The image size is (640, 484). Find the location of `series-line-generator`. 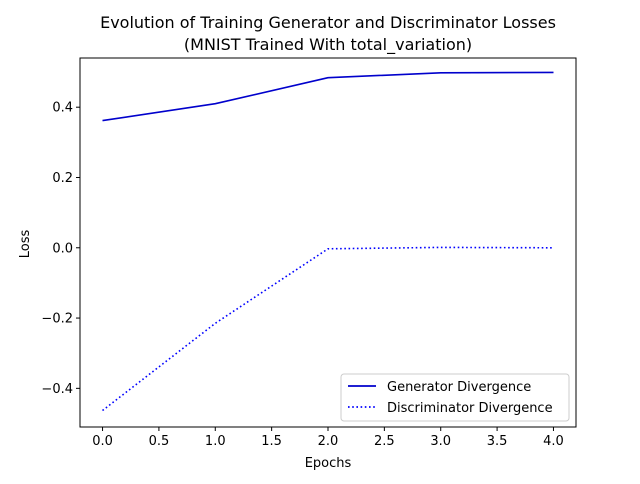

series-line-generator is located at coordinates (328, 96).